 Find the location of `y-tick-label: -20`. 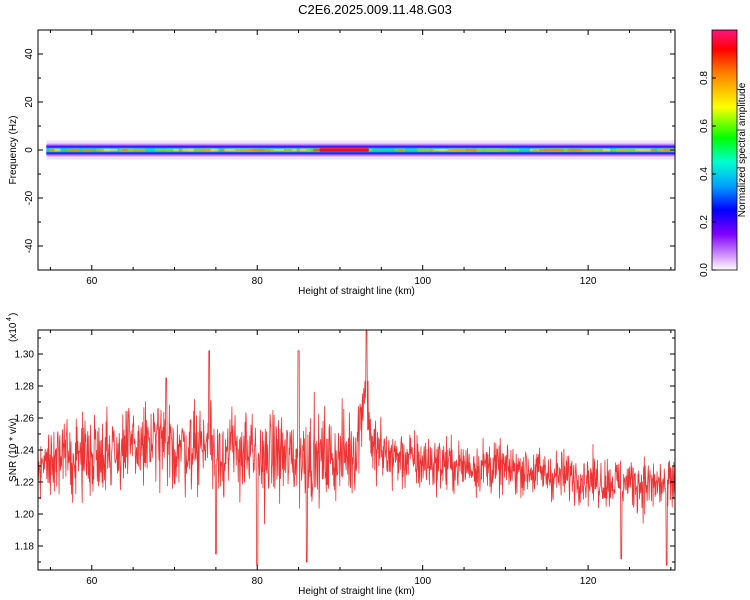

y-tick-label: -20 is located at coordinates (29, 197).